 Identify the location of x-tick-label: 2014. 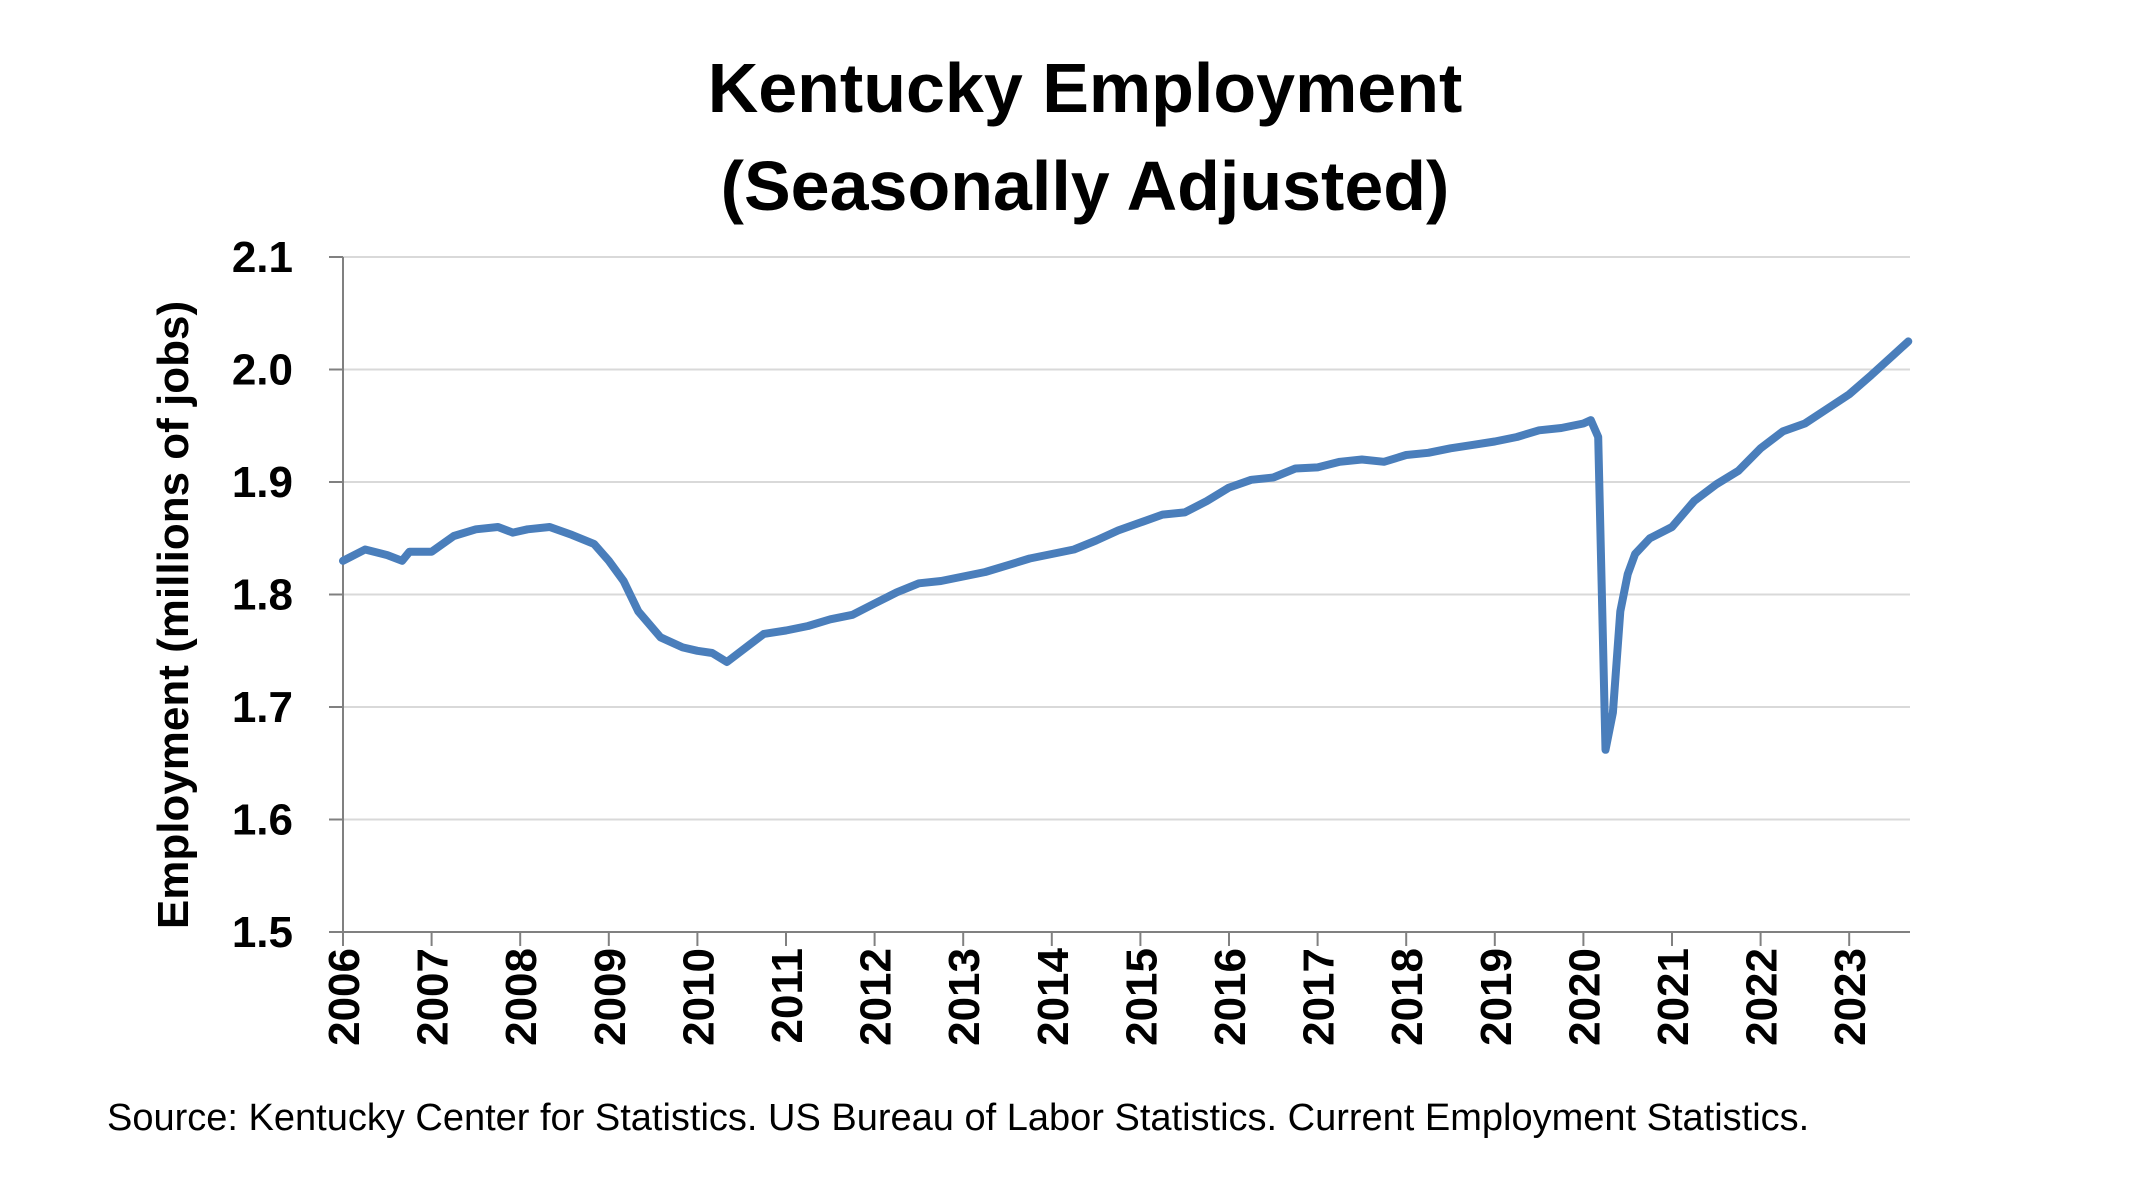
(1053, 996).